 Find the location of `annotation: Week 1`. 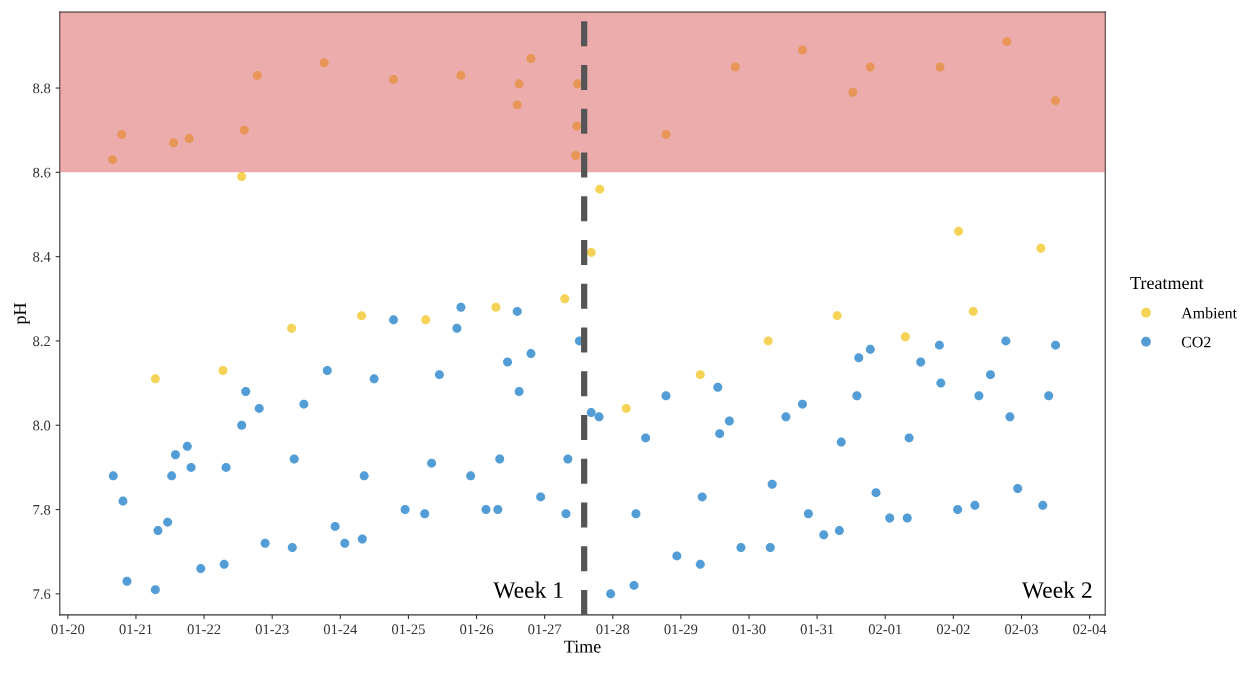

annotation: Week 1 is located at coordinates (528, 590).